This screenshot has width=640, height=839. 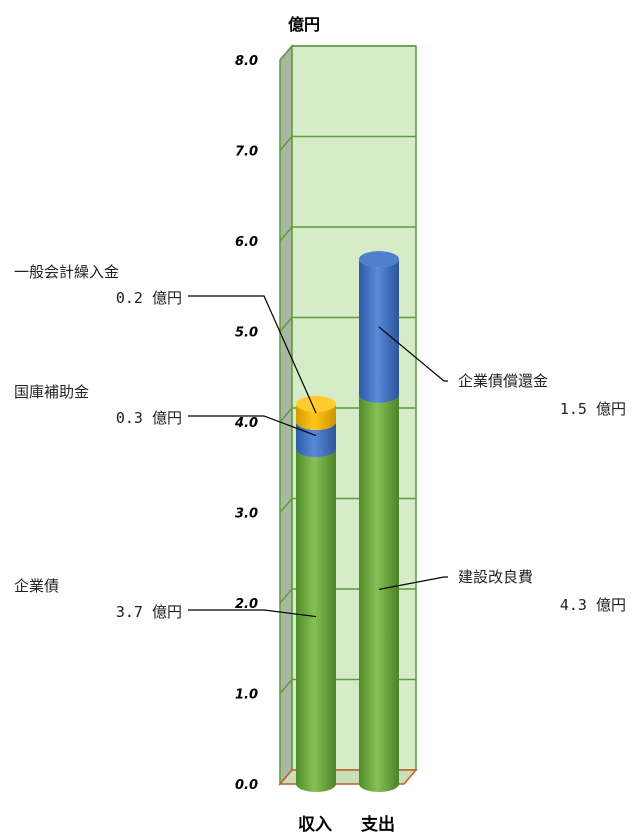 What do you see at coordinates (304, 24) in the screenshot?
I see `y-axis-unit-label: 億円` at bounding box center [304, 24].